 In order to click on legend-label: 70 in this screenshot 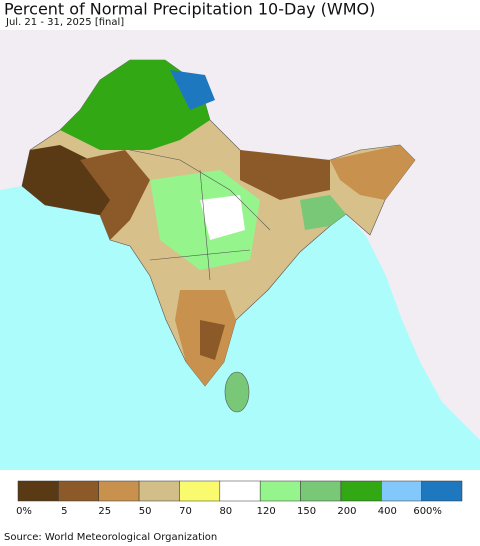, I will do `click(185, 511)`.